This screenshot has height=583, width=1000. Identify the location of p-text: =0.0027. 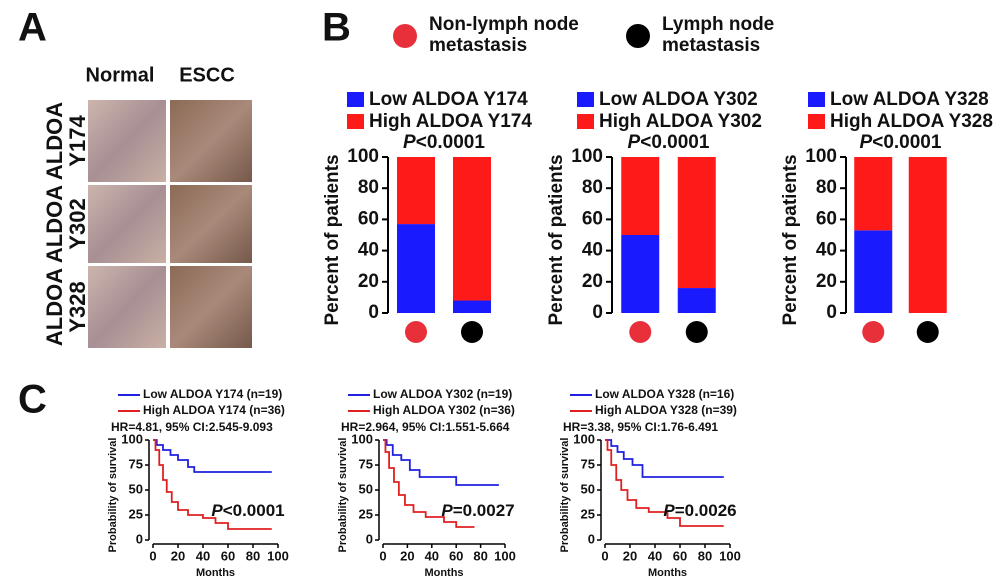
(484, 510).